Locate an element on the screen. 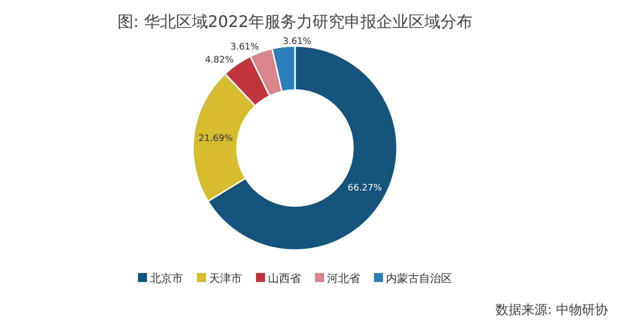  legend-label: 北京市 is located at coordinates (166, 278).